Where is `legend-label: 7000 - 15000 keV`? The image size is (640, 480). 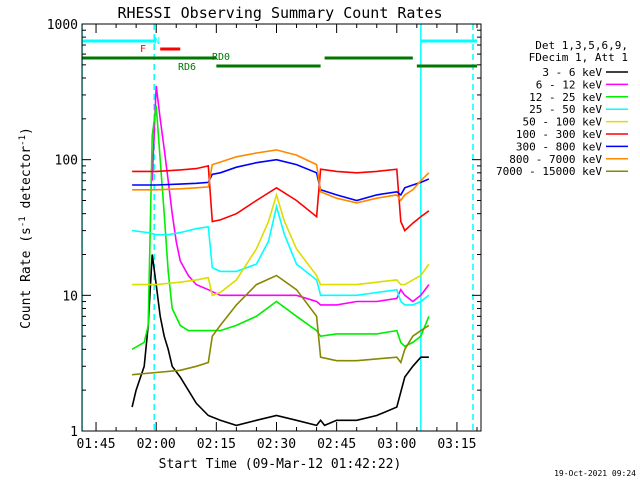 legend-label: 7000 - 15000 keV is located at coordinates (549, 171).